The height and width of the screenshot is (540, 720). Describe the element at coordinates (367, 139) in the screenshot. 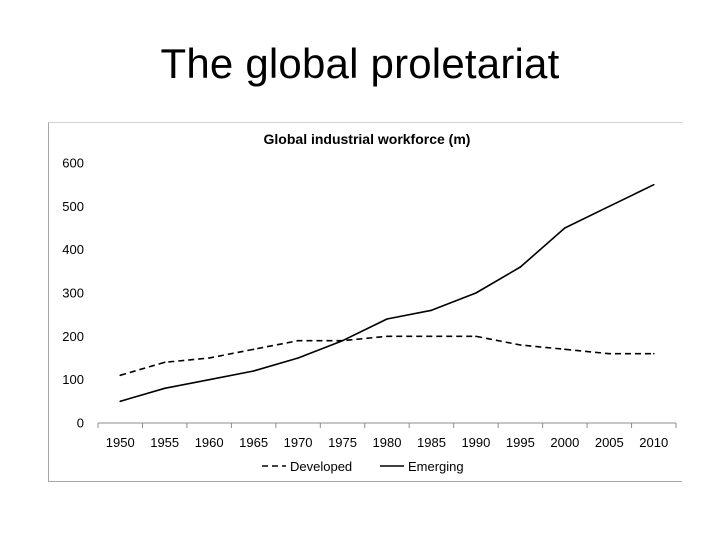

I see `chart-title: Global industrial workforce (m)` at that location.